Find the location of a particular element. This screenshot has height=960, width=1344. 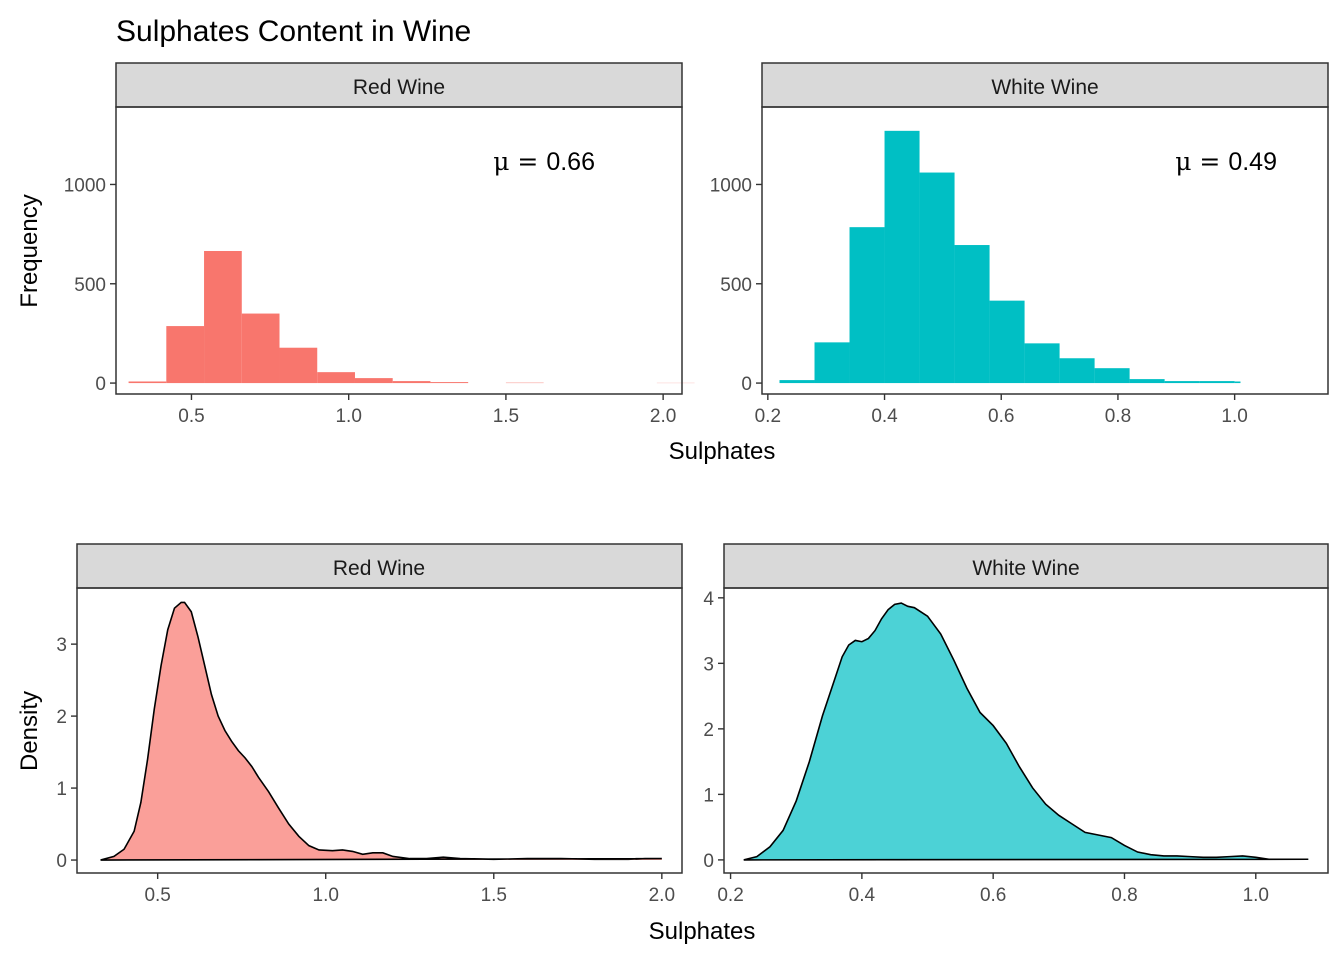

density-plot: 0.2 0.4 0.6 0.8 1.0 0 1 2 3 4 is located at coordinates (1006, 747).